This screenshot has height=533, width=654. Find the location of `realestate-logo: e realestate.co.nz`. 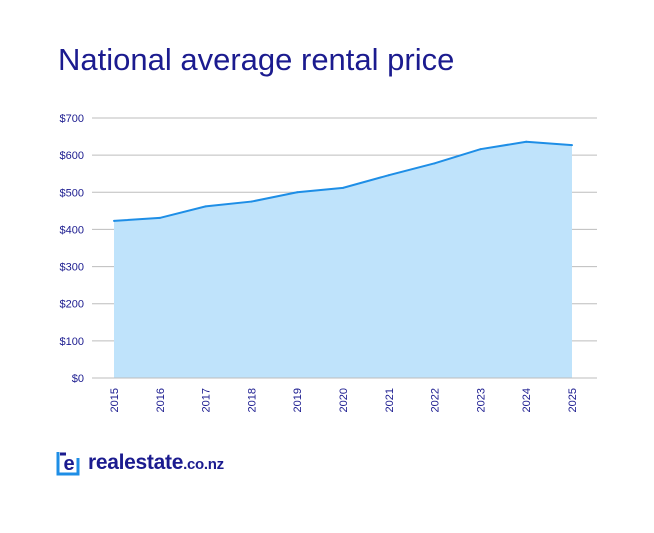

realestate-logo: e realestate.co.nz is located at coordinates (140, 463).